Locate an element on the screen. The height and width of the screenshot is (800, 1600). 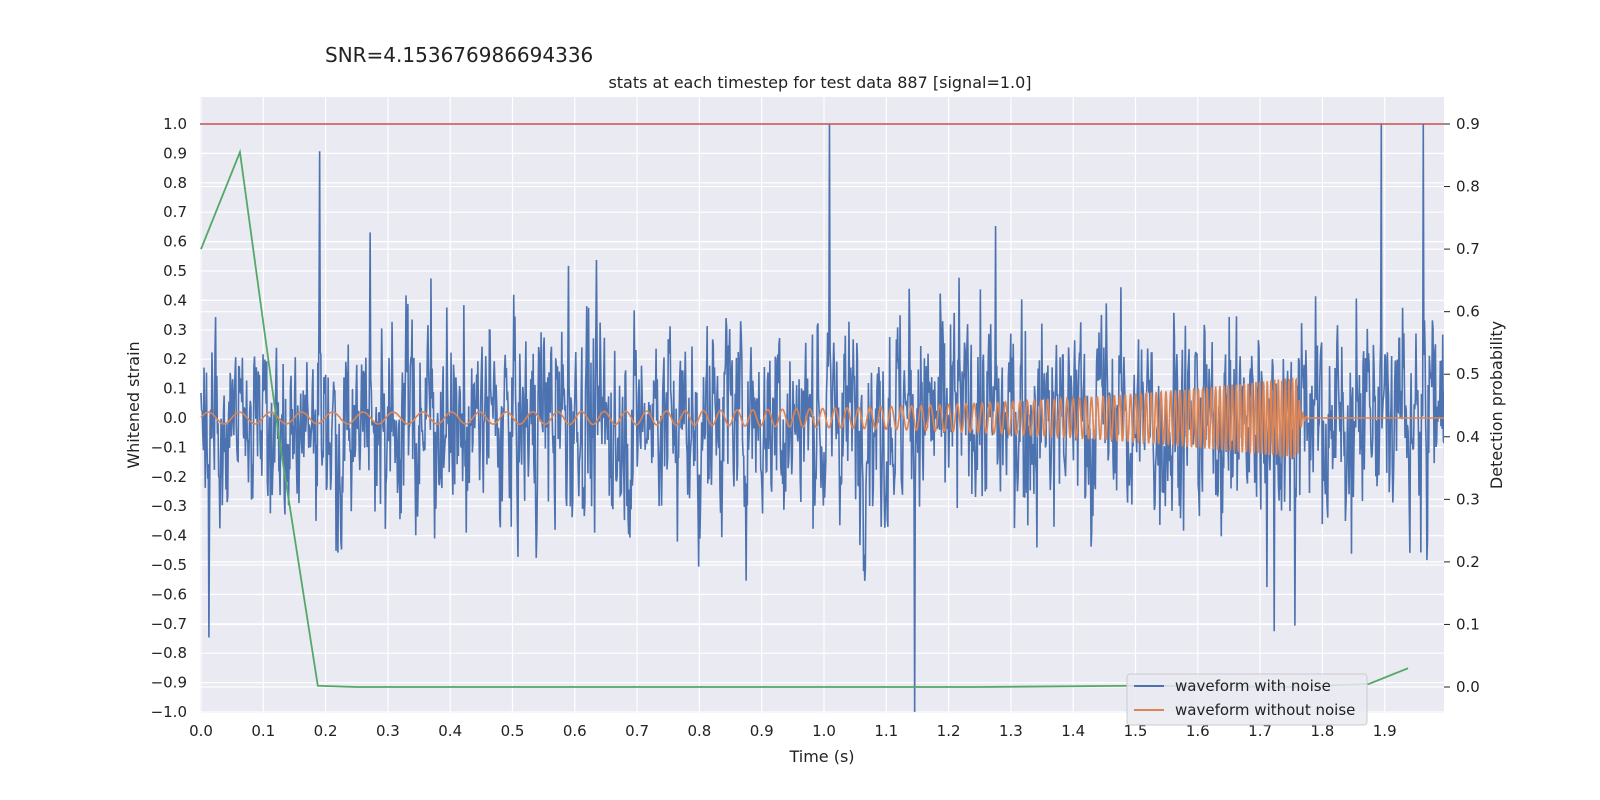
y-tick-label: 0.2 is located at coordinates (175, 359).